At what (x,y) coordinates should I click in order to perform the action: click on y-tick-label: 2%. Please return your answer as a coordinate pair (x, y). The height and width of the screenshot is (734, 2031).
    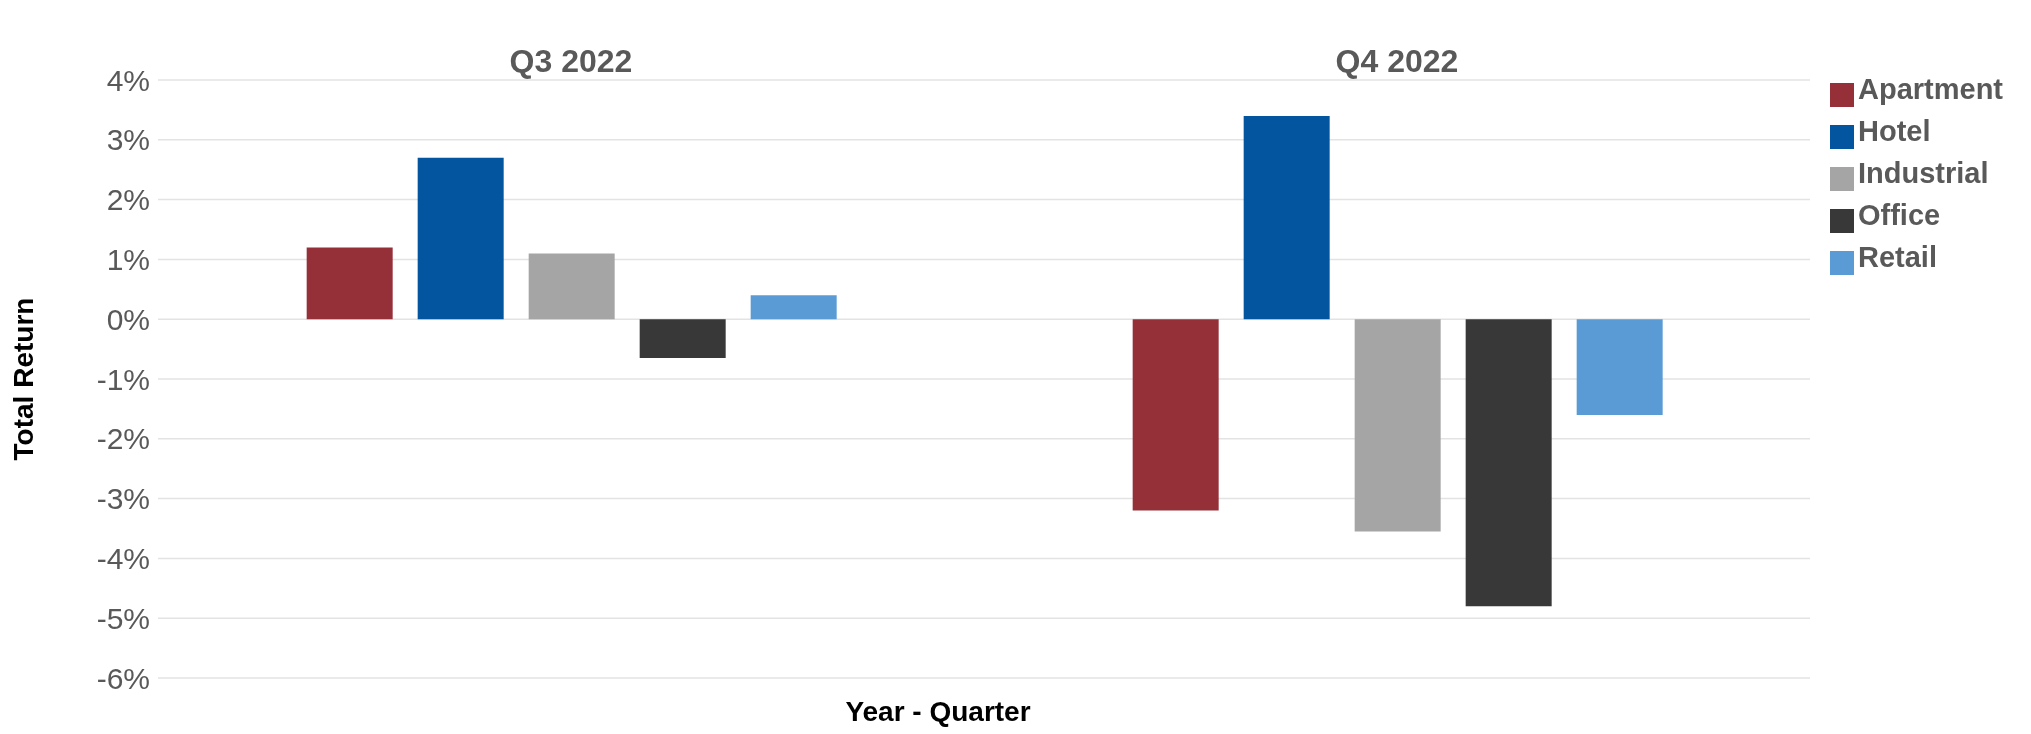
    Looking at the image, I should click on (128, 200).